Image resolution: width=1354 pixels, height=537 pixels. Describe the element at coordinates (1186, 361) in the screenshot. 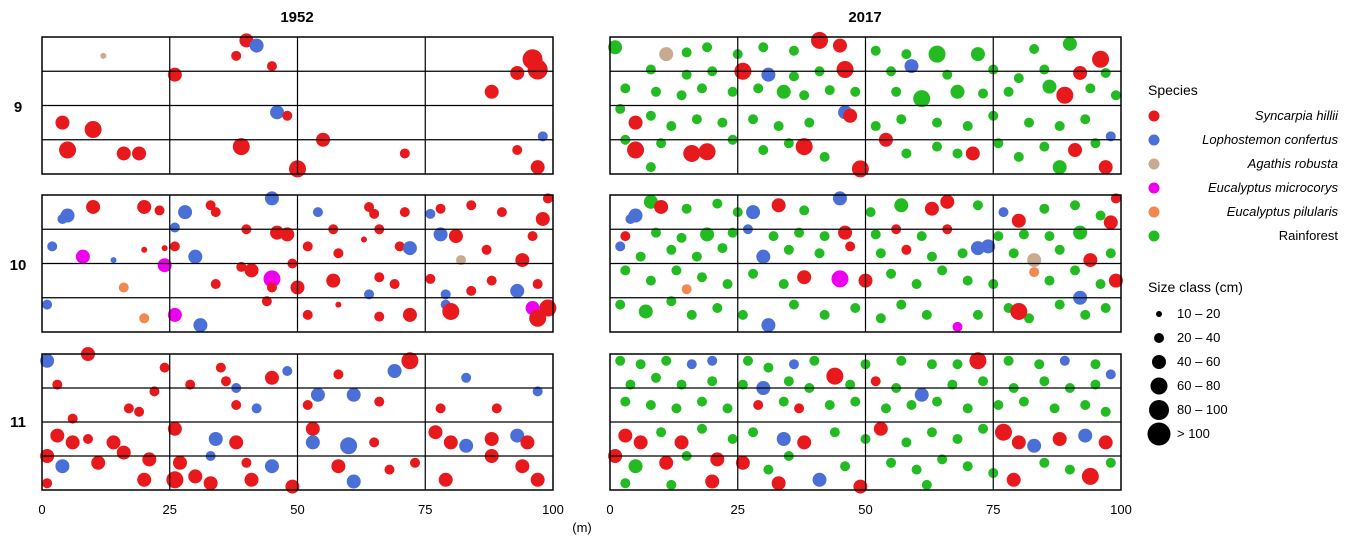

I see `size-legend-item: 40 – 60` at that location.